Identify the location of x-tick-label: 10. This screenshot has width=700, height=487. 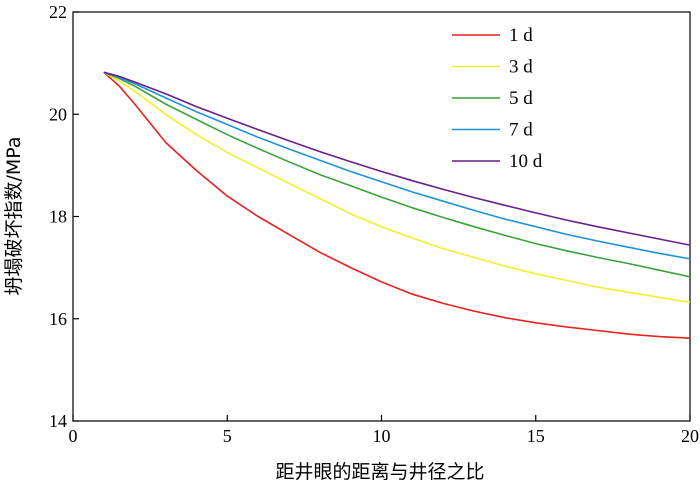
(382, 436).